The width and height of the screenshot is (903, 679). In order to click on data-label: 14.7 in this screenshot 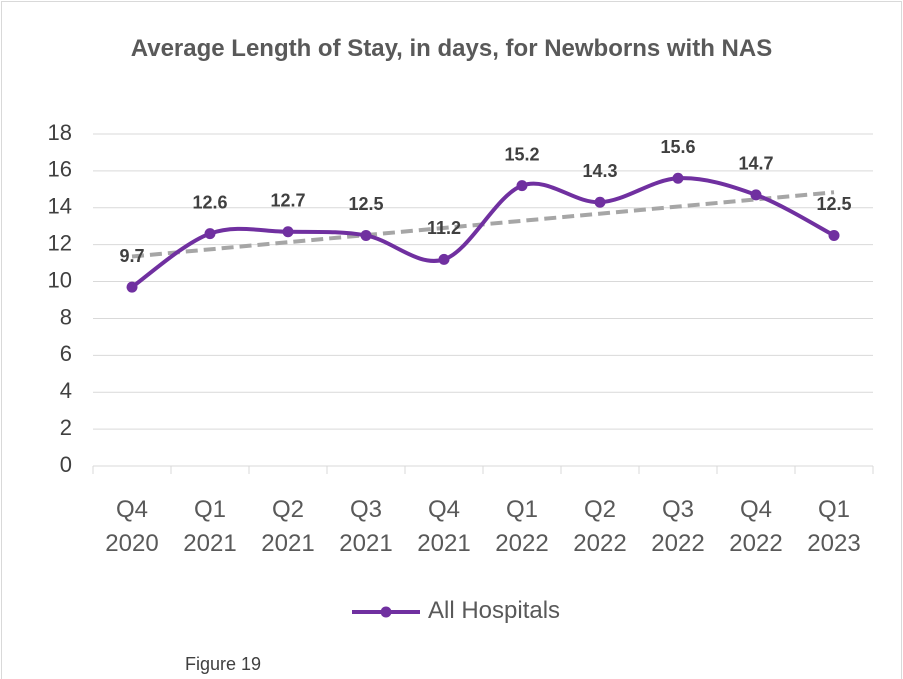, I will do `click(755, 164)`.